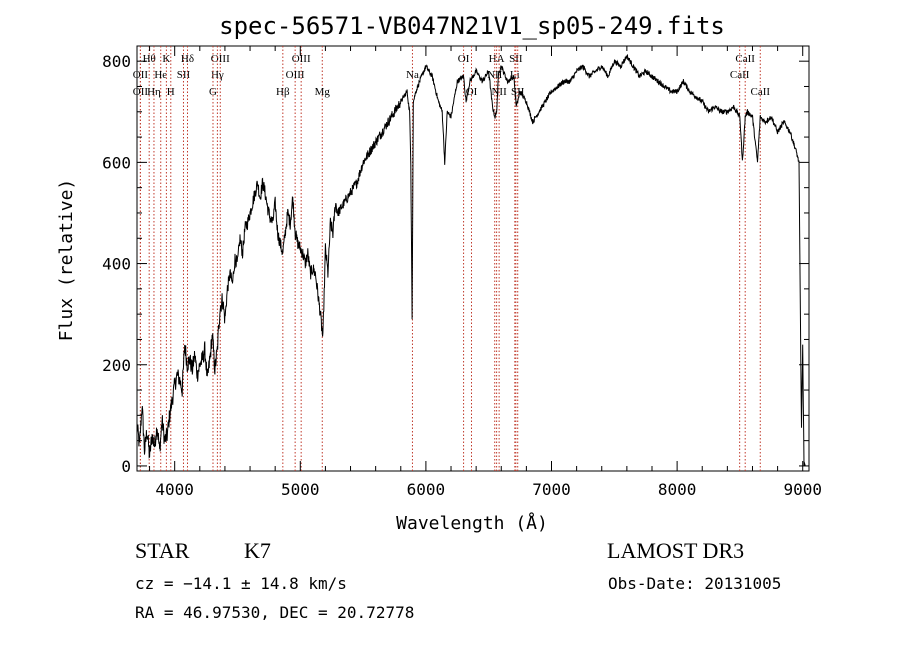 Image resolution: width=900 pixels, height=649 pixels. I want to click on ra-dec-coordinates: RA = 46.97530, DEC = 20.72778, so click(275, 612).